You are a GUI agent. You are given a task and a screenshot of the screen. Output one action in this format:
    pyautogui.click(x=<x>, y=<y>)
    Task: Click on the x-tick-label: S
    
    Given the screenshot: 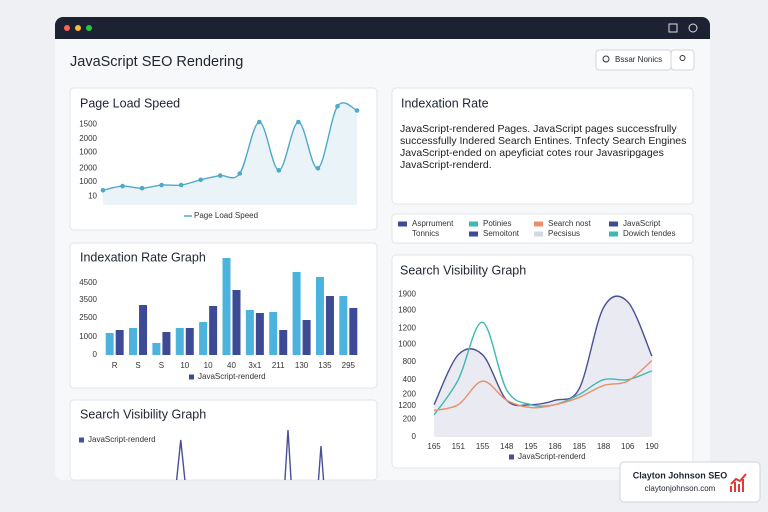 What is the action you would take?
    pyautogui.click(x=137, y=365)
    